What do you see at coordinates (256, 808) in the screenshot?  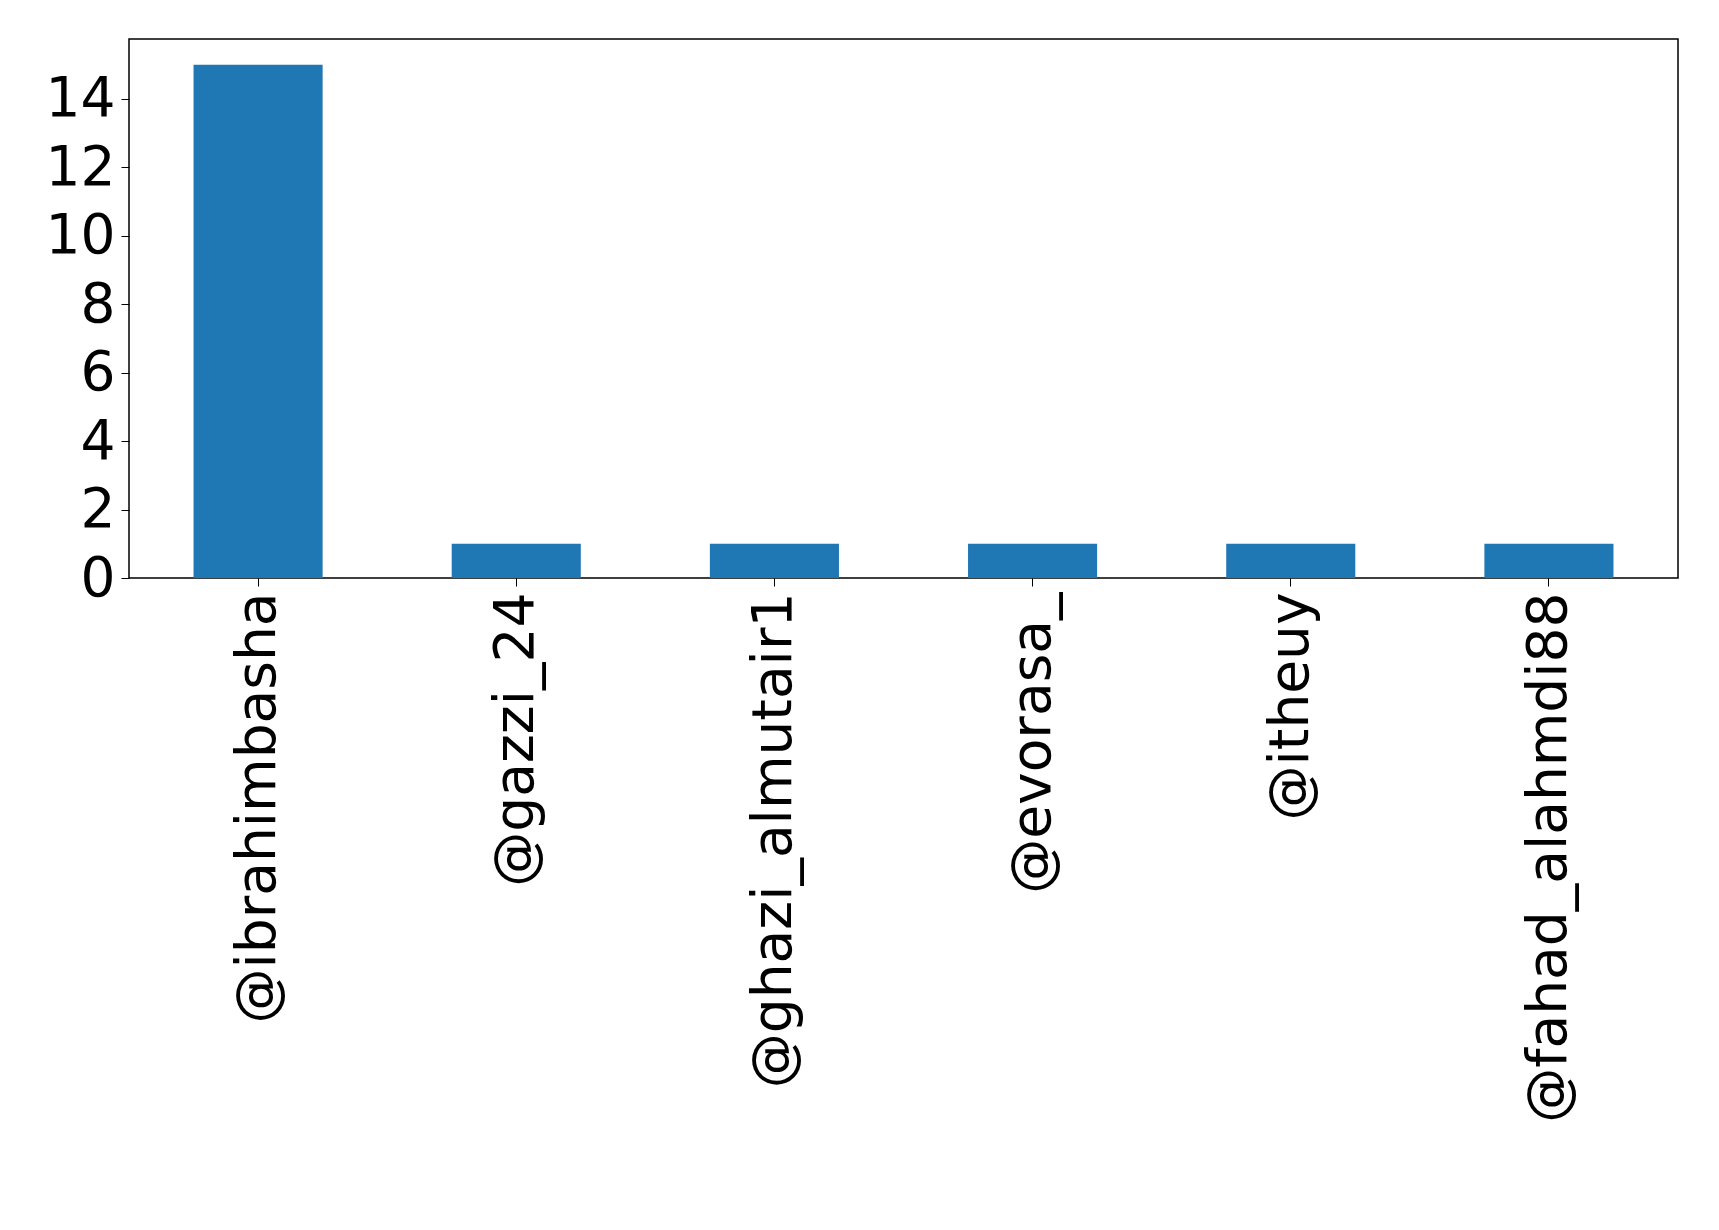 I see `x-tick-label: @ibrahimbasha` at bounding box center [256, 808].